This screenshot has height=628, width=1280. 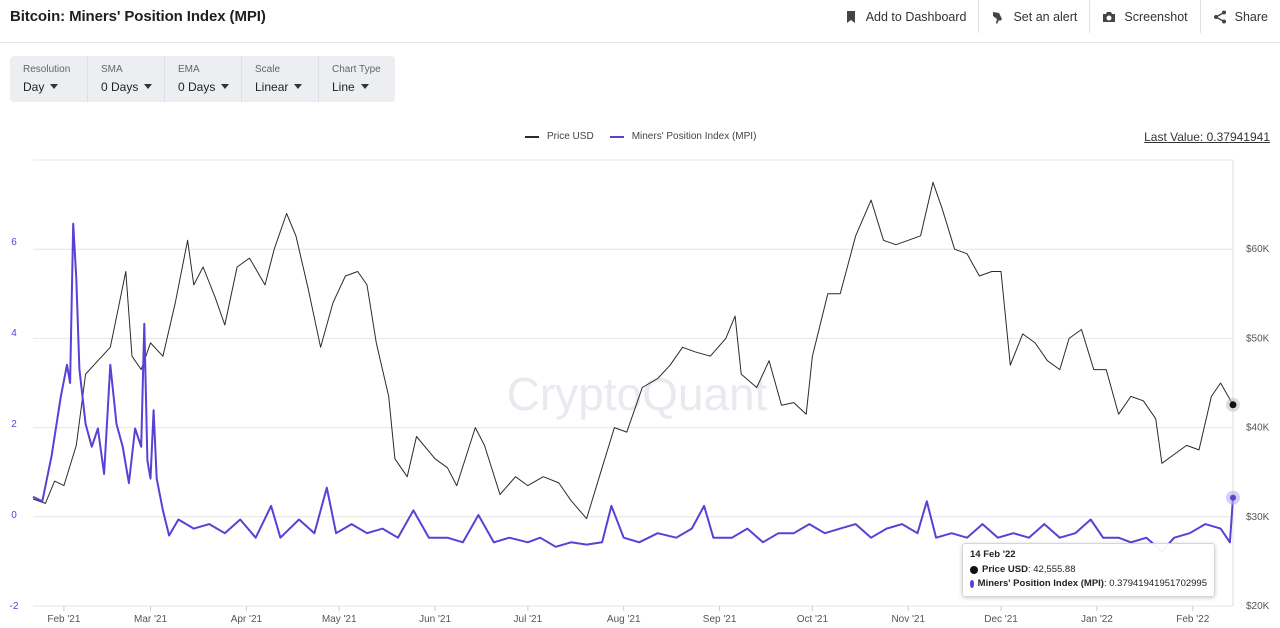 I want to click on x-axis-tick-label: Jun '21, so click(x=435, y=619).